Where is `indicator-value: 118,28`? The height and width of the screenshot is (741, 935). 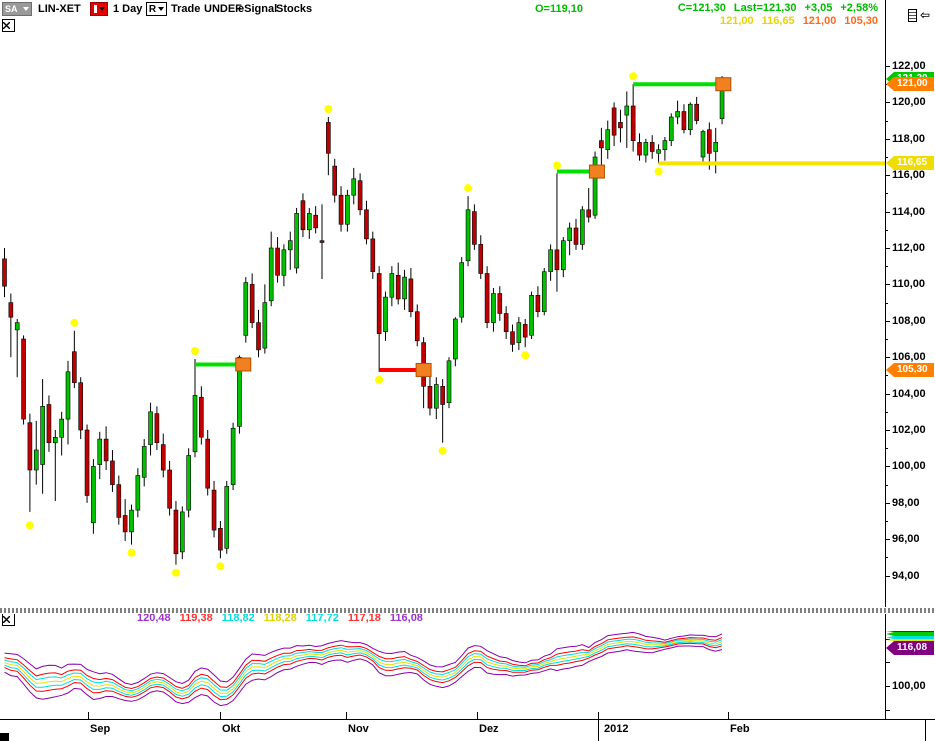
indicator-value: 118,28 is located at coordinates (280, 618).